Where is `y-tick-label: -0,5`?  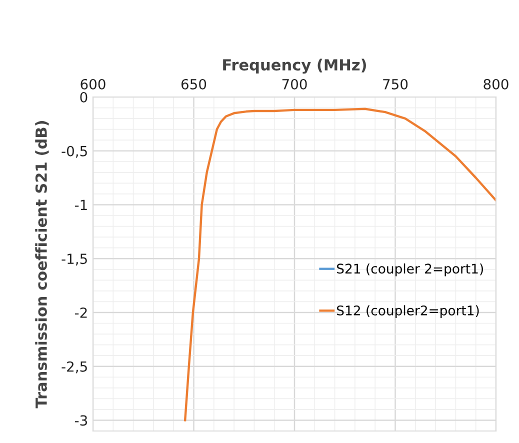 y-tick-label: -0,5 is located at coordinates (74, 152).